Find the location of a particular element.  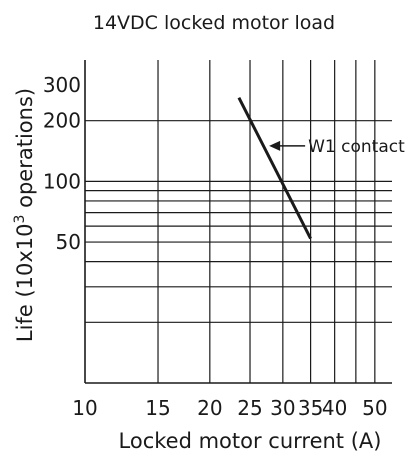

x-tick-label-20: 20 is located at coordinates (209, 408).